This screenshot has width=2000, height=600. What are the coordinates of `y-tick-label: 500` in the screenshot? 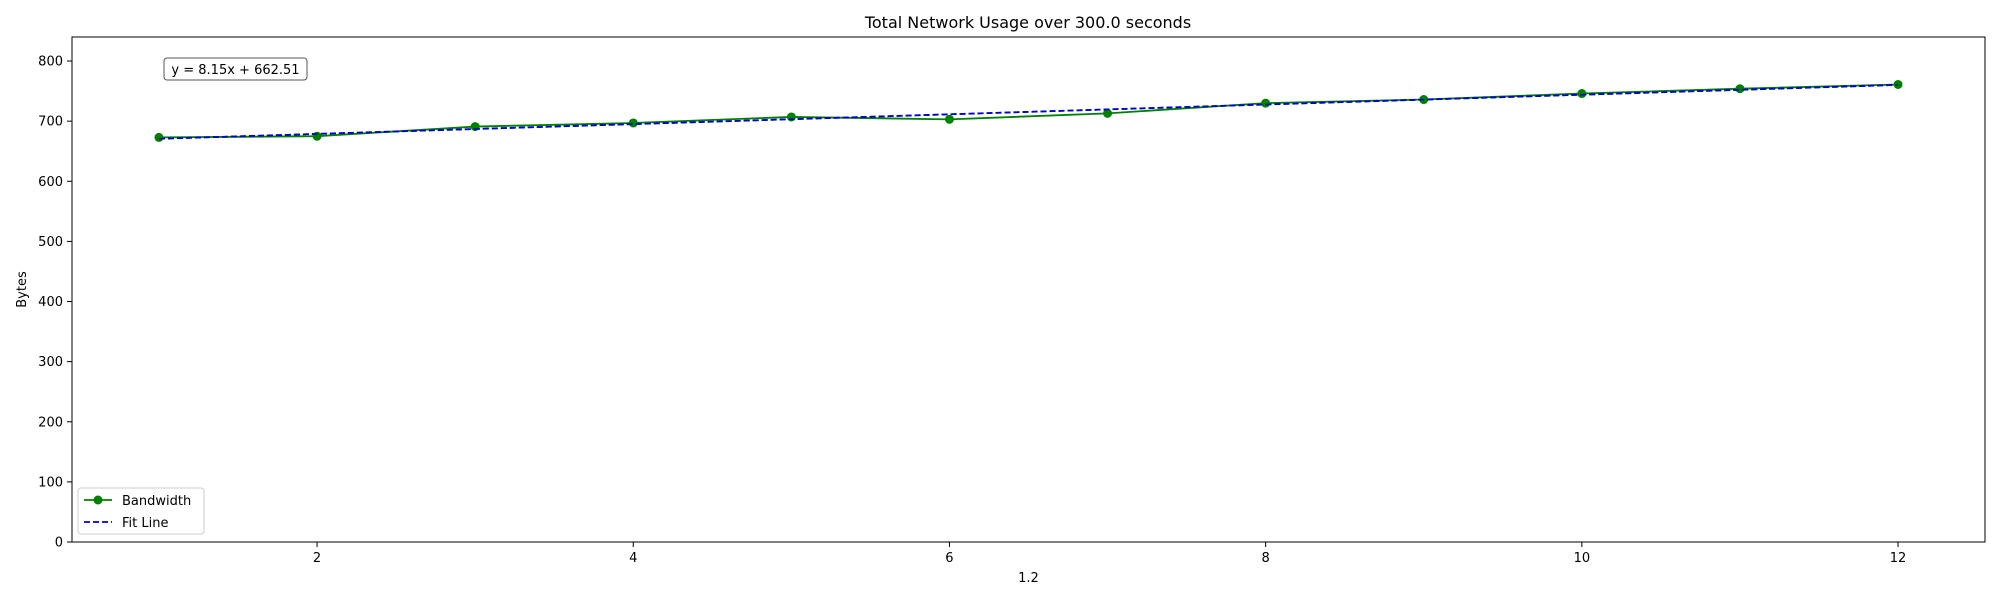 It's located at (50, 242).